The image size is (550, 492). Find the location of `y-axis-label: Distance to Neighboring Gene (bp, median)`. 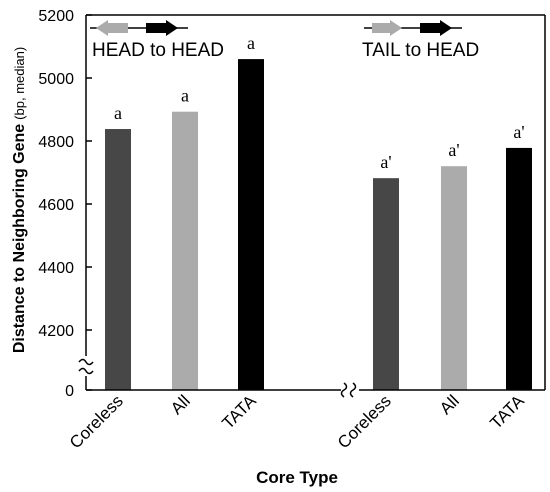

y-axis-label: Distance to Neighboring Gene (bp, median) is located at coordinates (19, 200).